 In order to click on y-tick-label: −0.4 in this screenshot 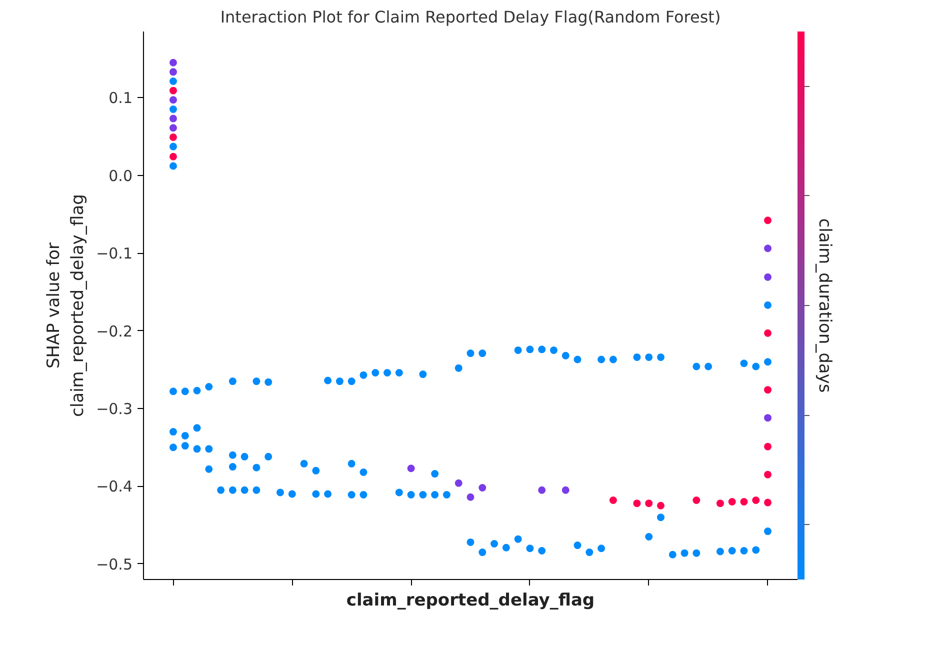, I will do `click(114, 487)`.